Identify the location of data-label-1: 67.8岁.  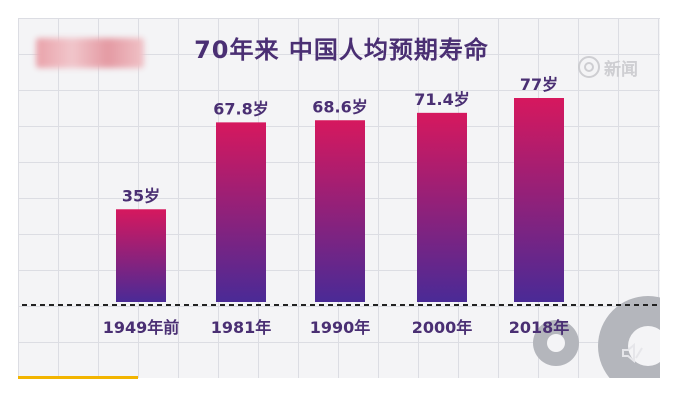
(240, 108).